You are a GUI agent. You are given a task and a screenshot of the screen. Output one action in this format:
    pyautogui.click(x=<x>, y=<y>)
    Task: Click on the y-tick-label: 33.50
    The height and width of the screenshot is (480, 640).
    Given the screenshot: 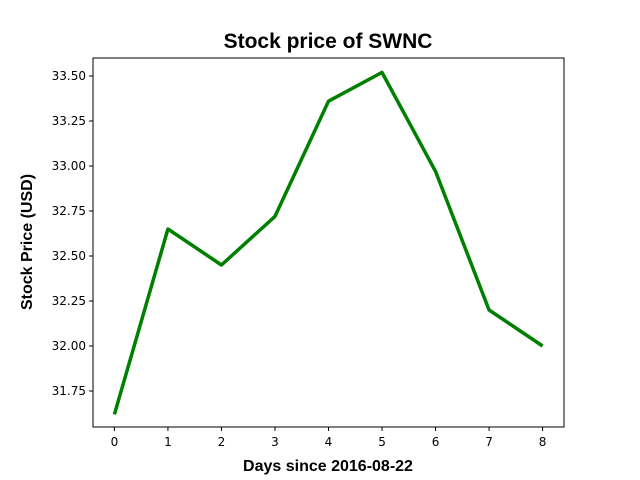 What is the action you would take?
    pyautogui.click(x=69, y=76)
    